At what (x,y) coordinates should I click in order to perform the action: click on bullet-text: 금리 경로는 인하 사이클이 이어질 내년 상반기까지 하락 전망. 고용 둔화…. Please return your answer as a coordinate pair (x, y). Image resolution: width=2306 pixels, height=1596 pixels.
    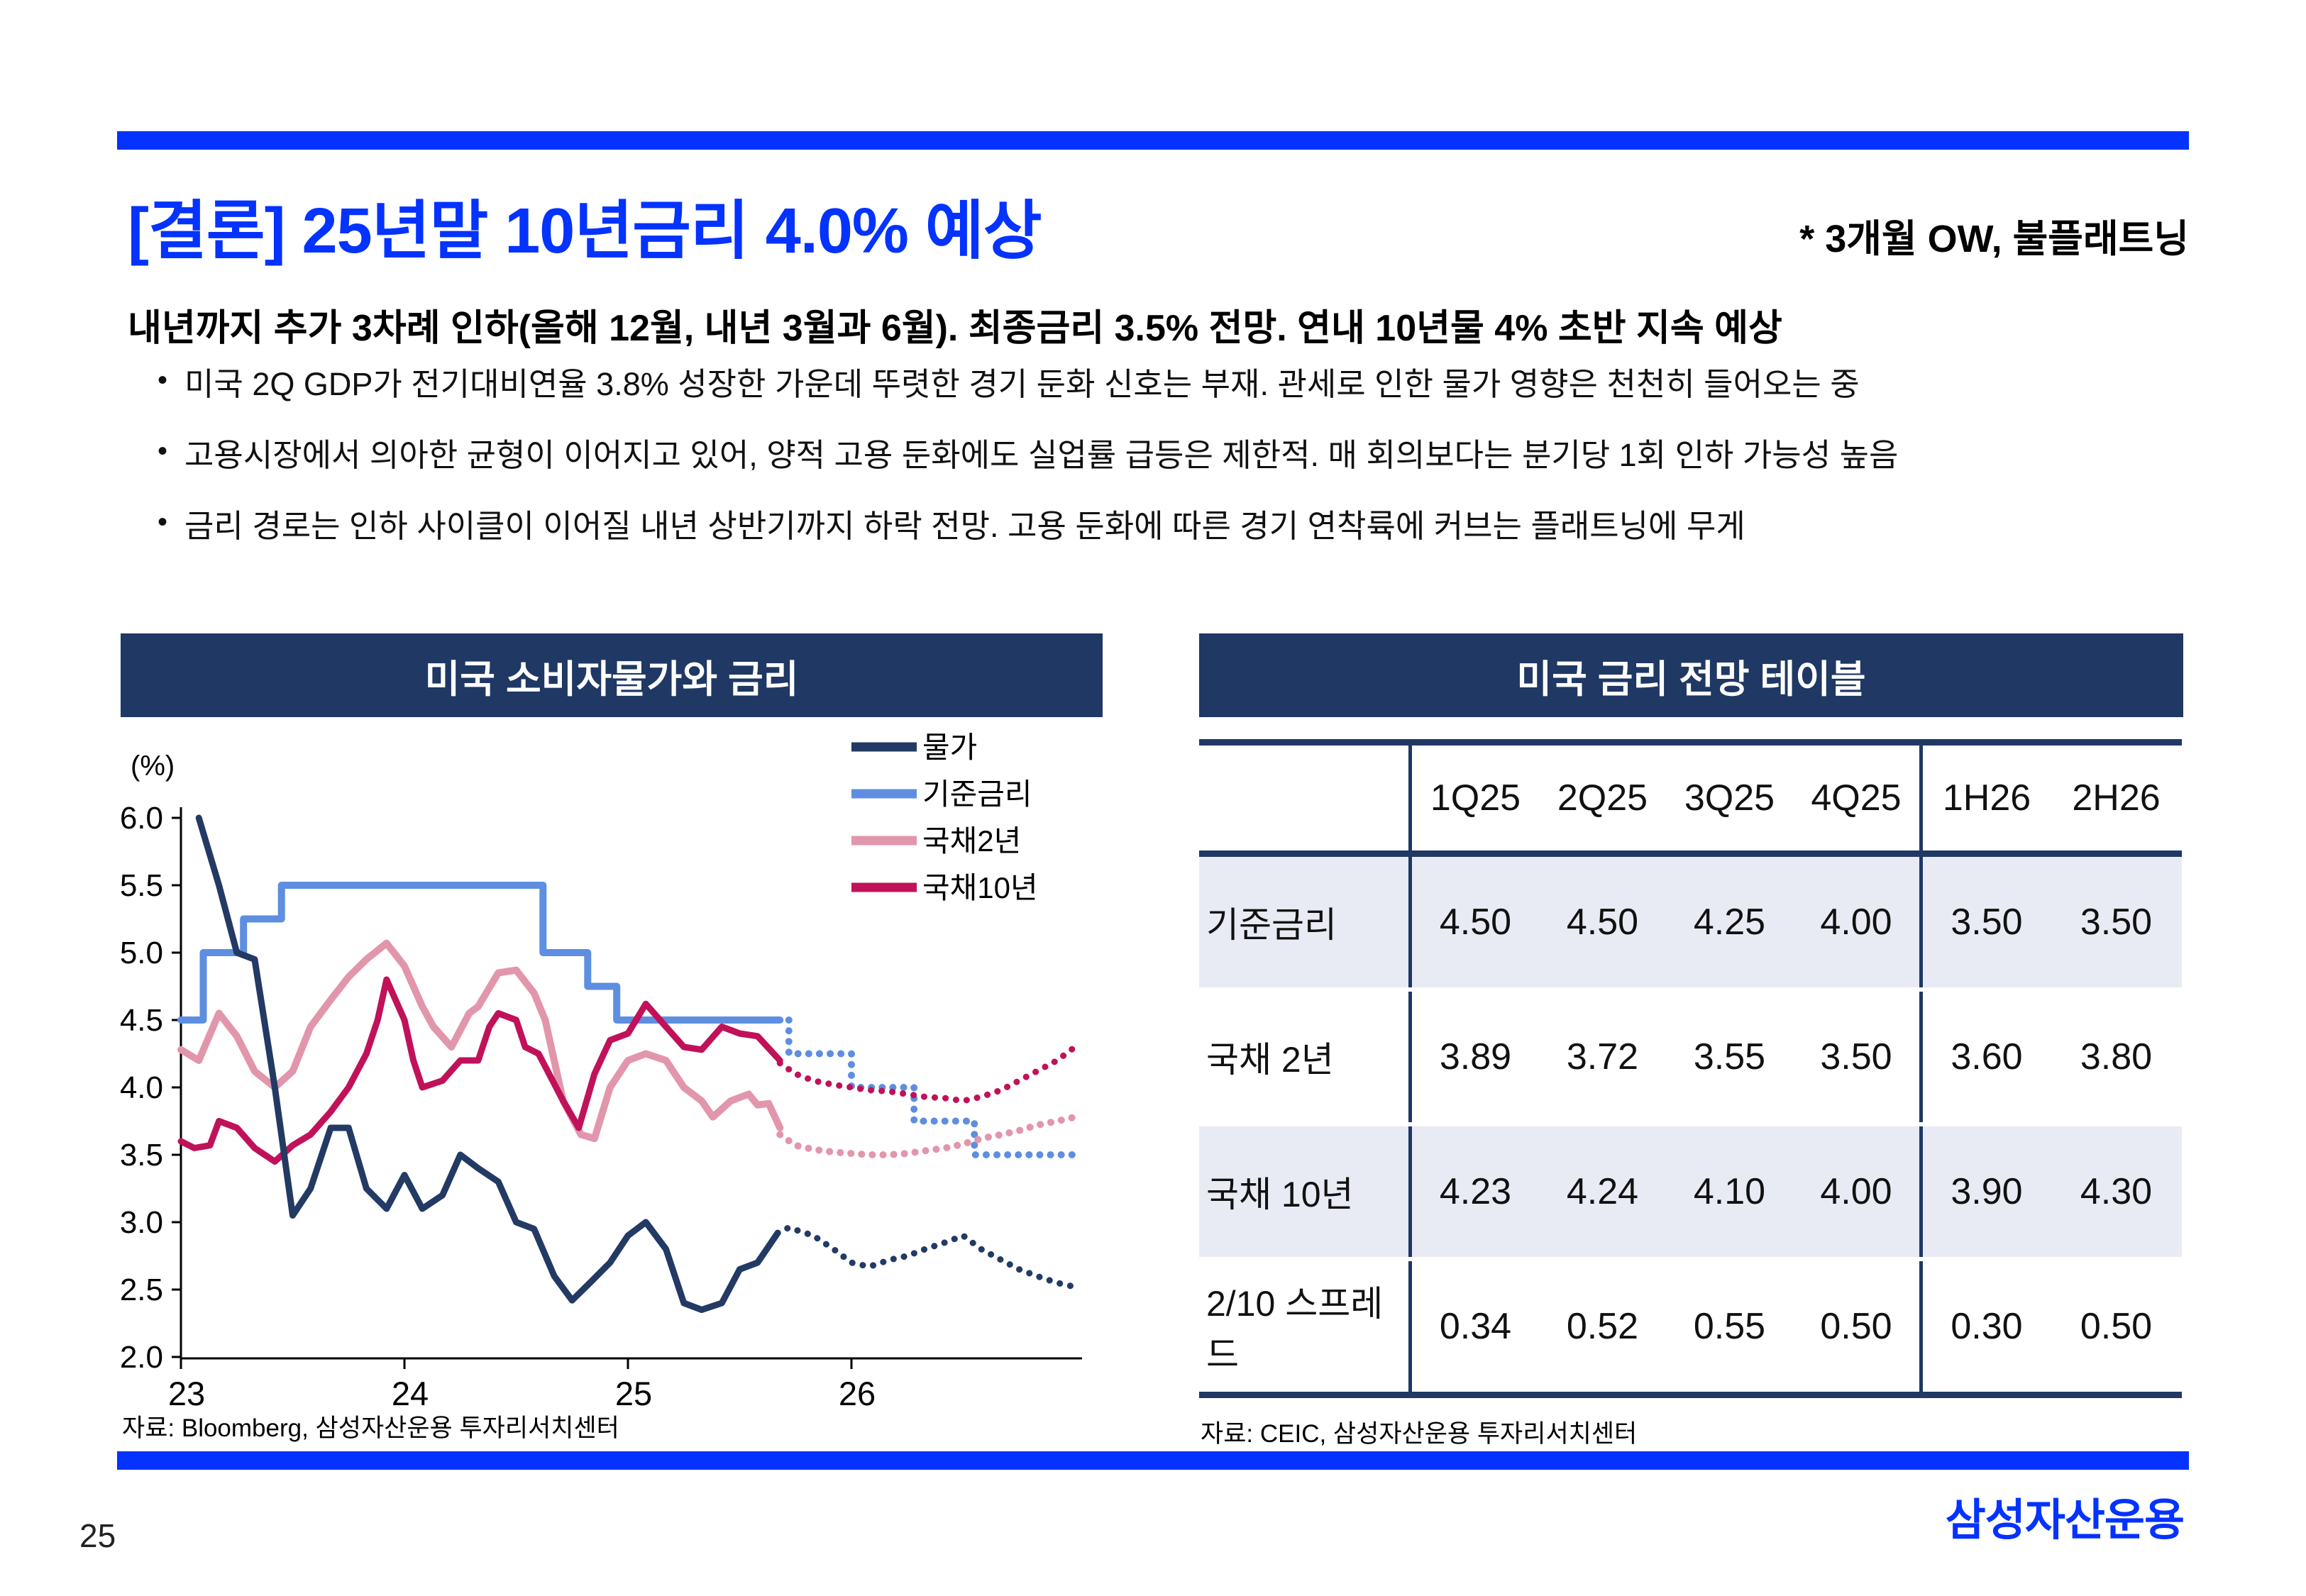
    Looking at the image, I should click on (964, 526).